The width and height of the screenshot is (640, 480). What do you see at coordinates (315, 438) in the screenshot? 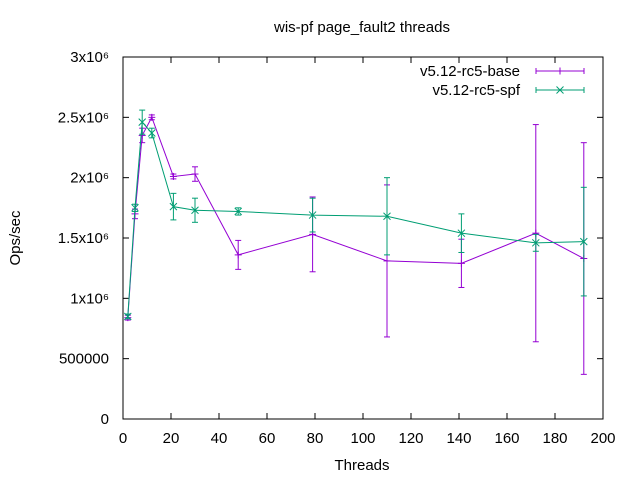
I see `x-tick-label: 80` at bounding box center [315, 438].